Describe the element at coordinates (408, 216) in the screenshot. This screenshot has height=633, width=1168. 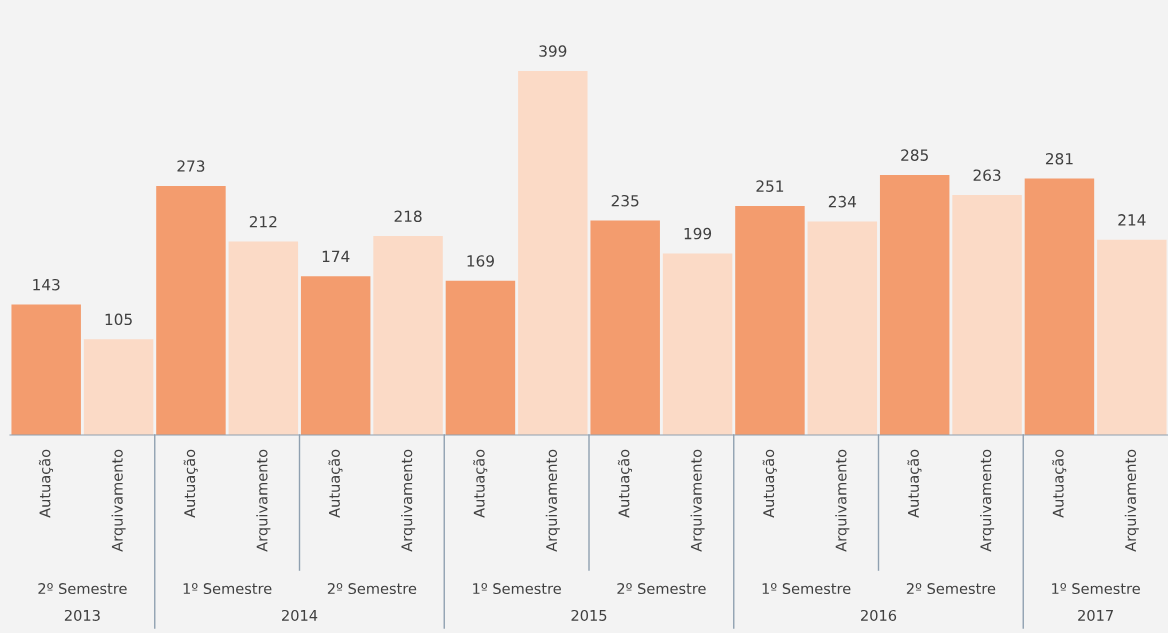
I see `data-label: 218` at that location.